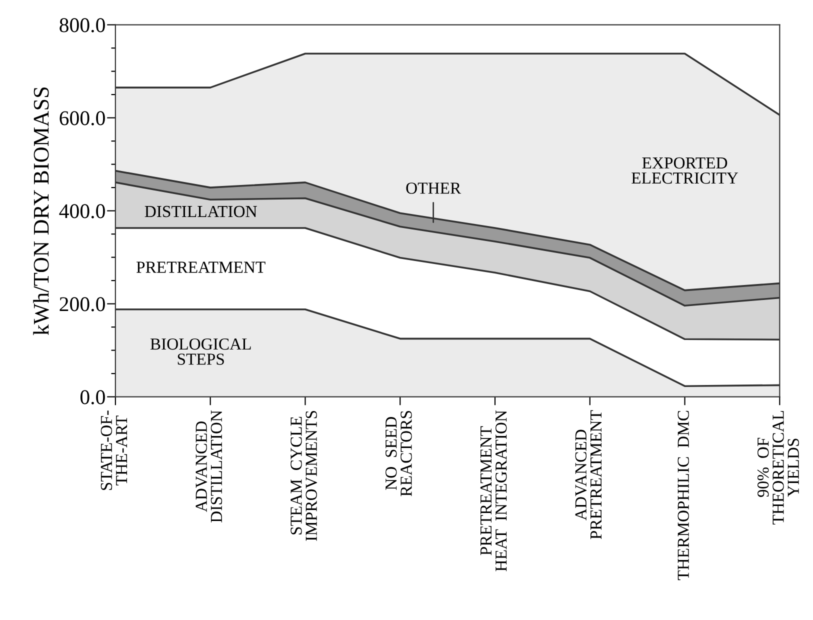 The height and width of the screenshot is (620, 813). What do you see at coordinates (41, 211) in the screenshot?
I see `y-axis-title: kWh/TON DRY BIOMASS` at bounding box center [41, 211].